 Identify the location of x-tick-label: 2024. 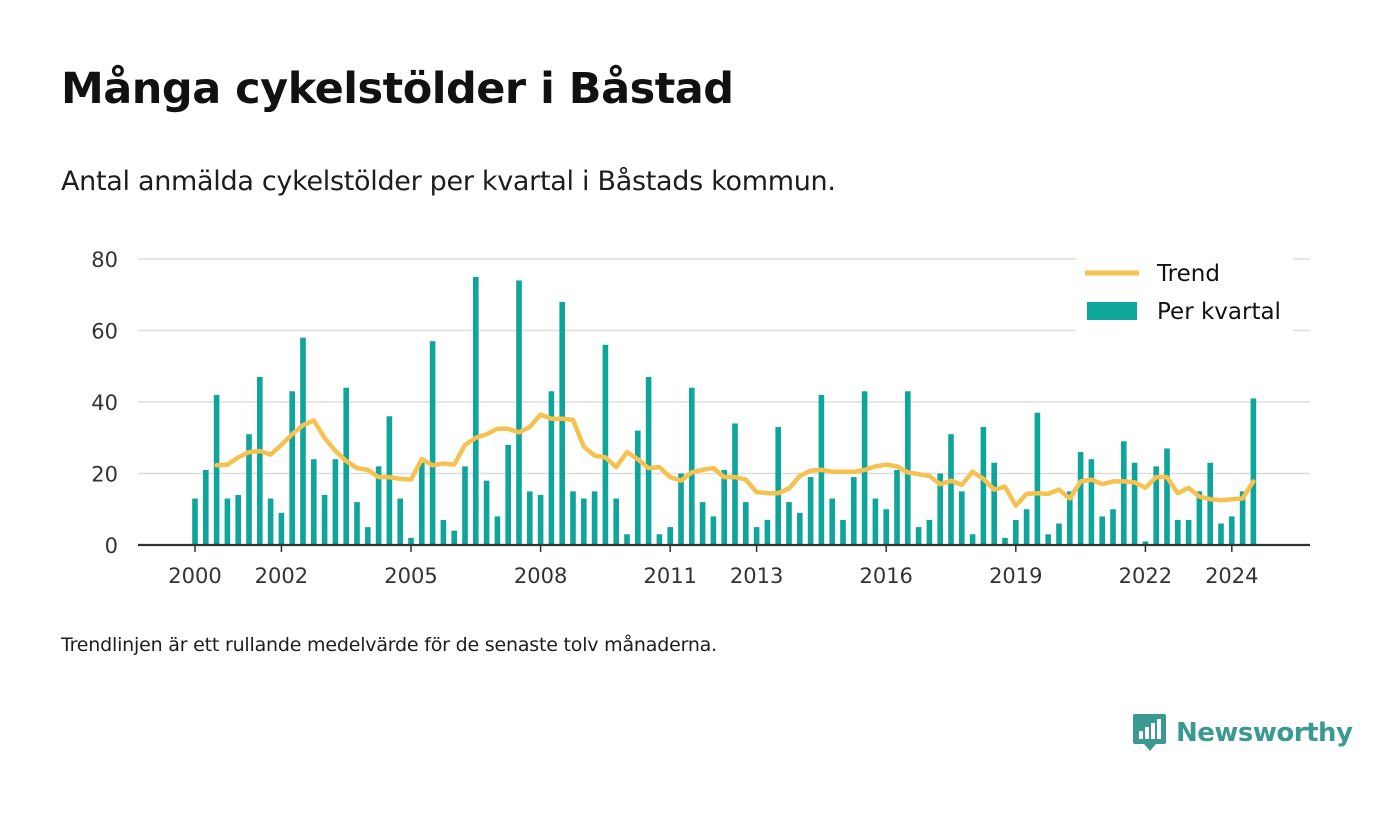
(1231, 576).